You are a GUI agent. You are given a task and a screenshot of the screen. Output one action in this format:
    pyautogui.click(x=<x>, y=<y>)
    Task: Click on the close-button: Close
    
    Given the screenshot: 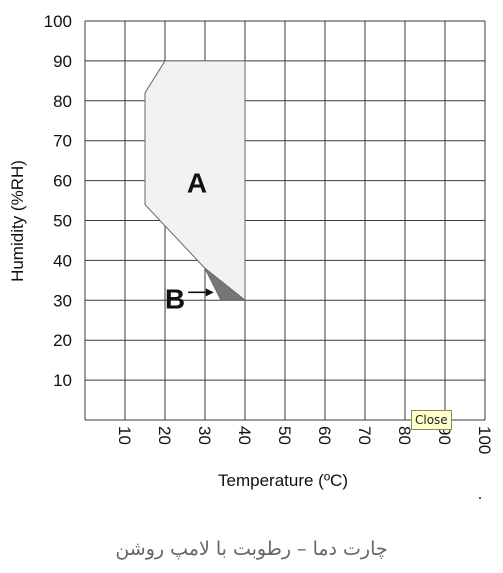 What is the action you would take?
    pyautogui.click(x=431, y=420)
    